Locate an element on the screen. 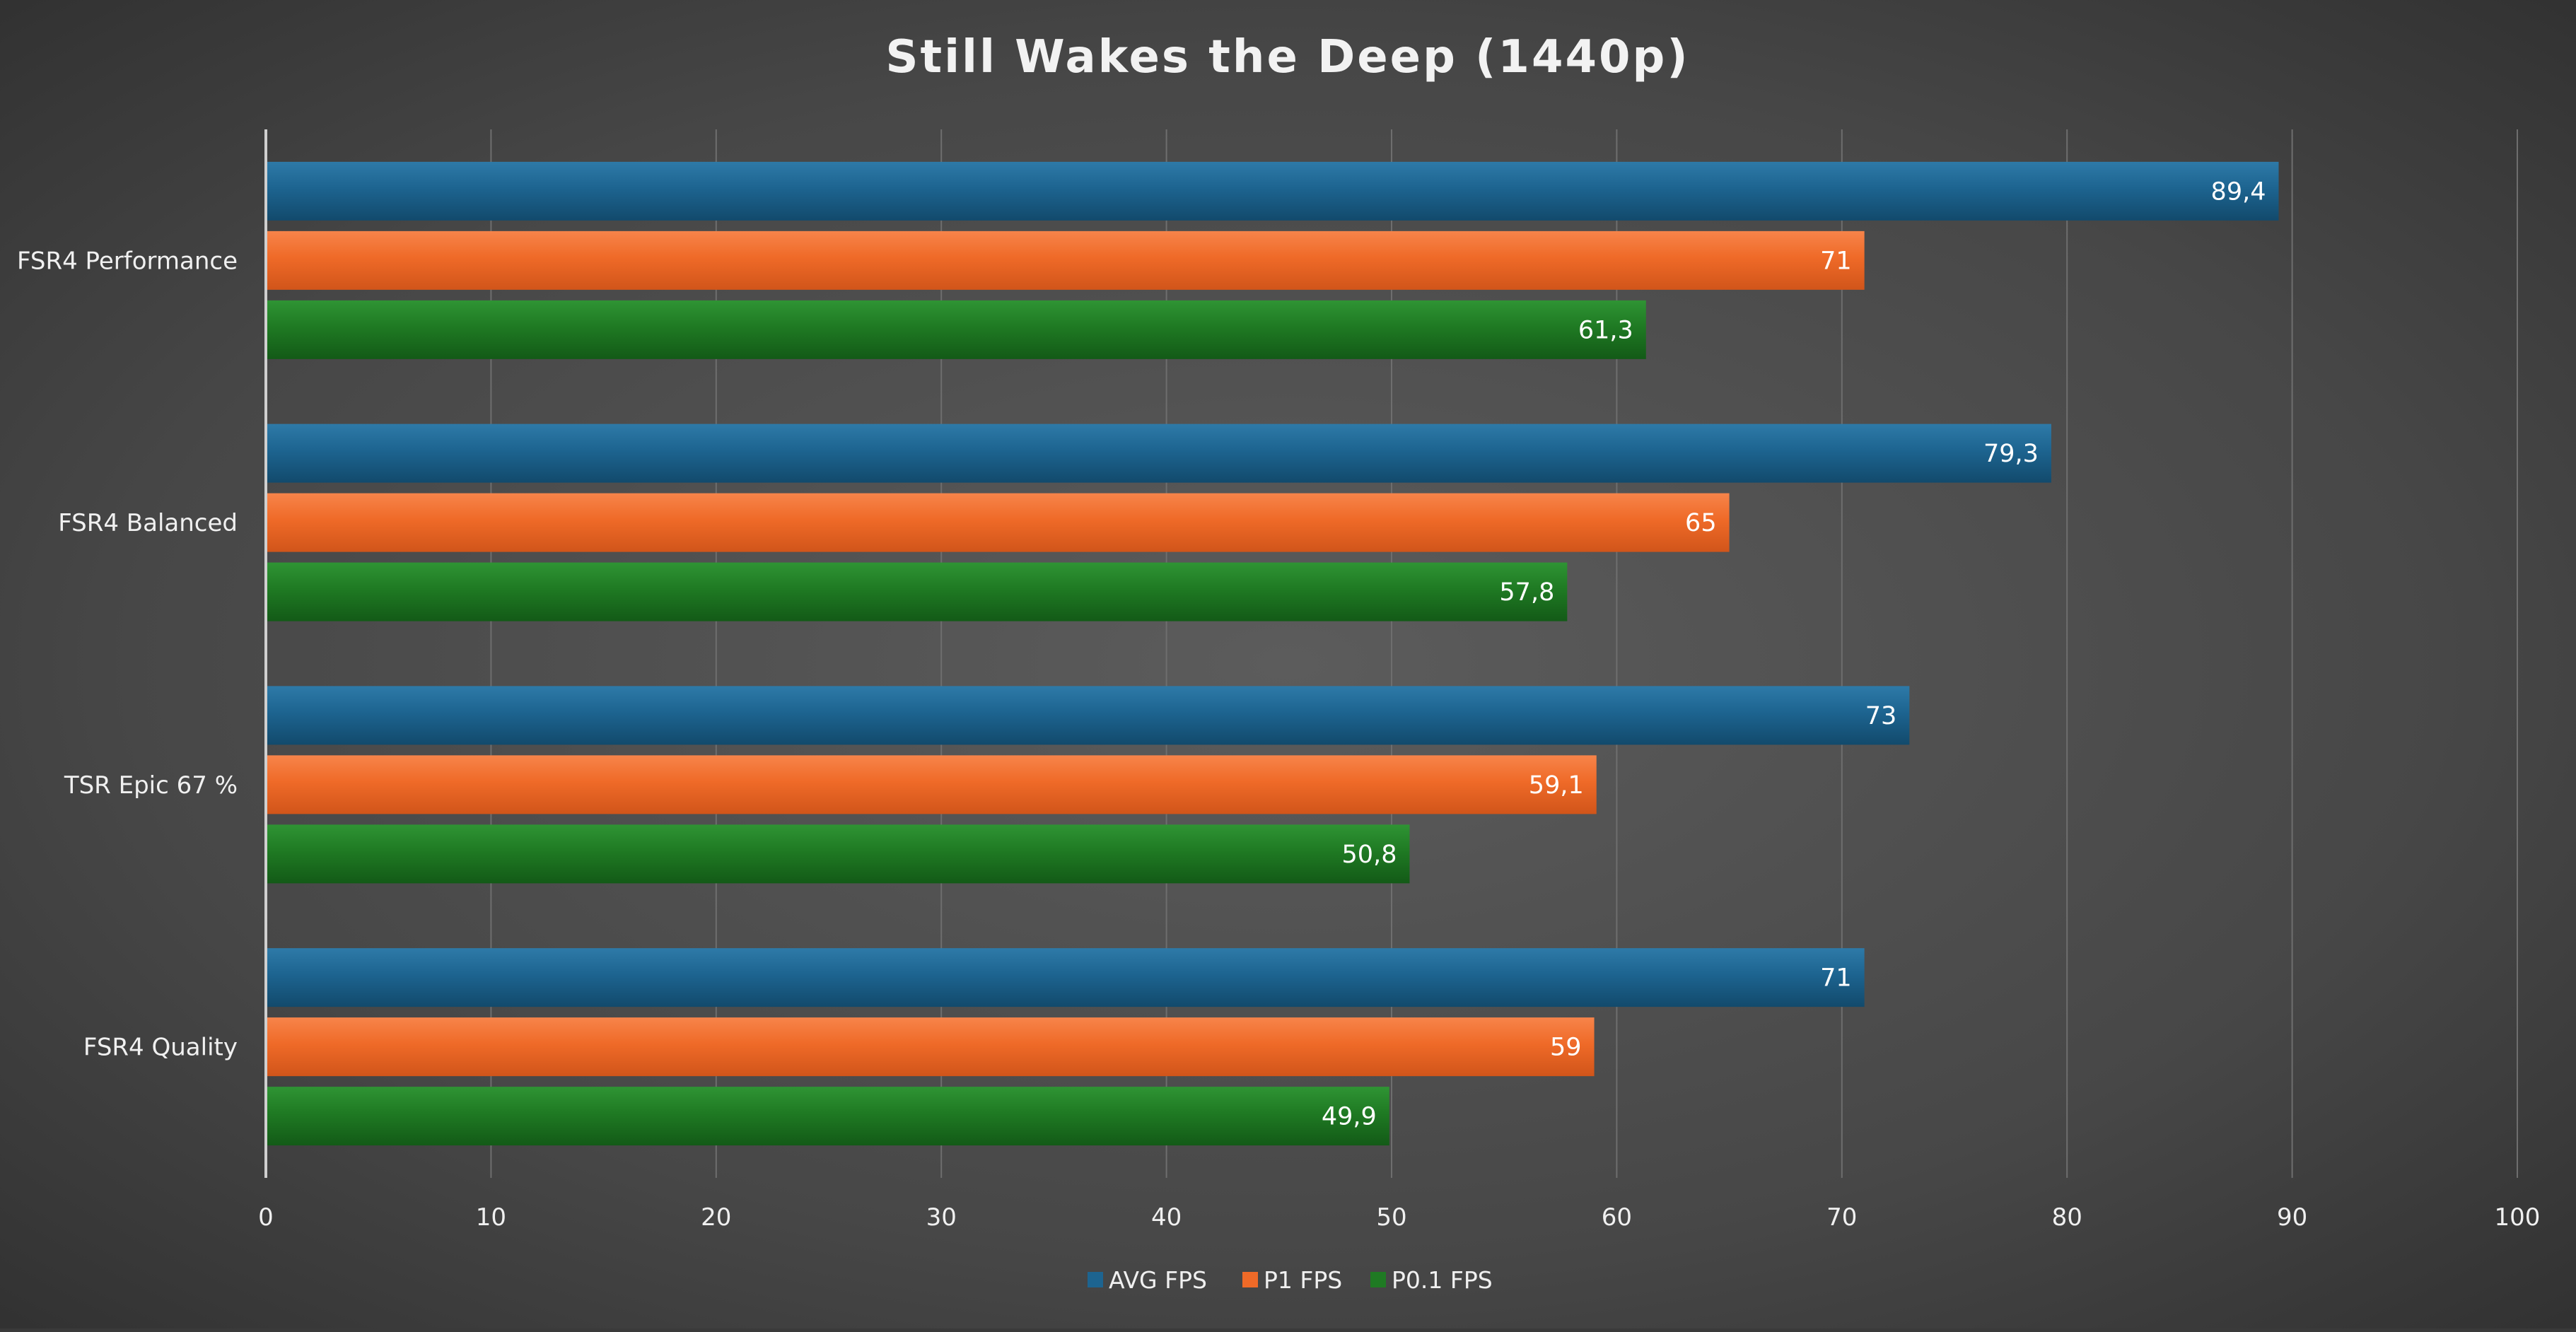 This screenshot has height=1332, width=2576. x-tick-label: 50 is located at coordinates (1391, 1217).